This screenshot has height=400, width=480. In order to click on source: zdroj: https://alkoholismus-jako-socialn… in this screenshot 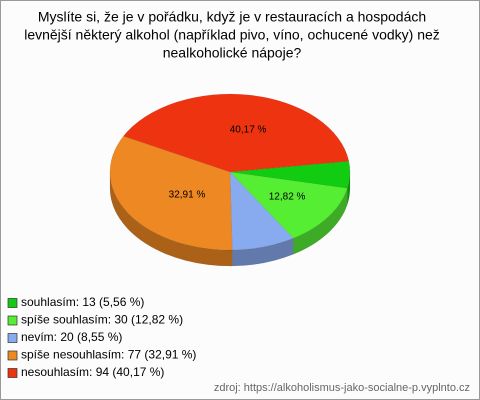, I will do `click(342, 388)`.